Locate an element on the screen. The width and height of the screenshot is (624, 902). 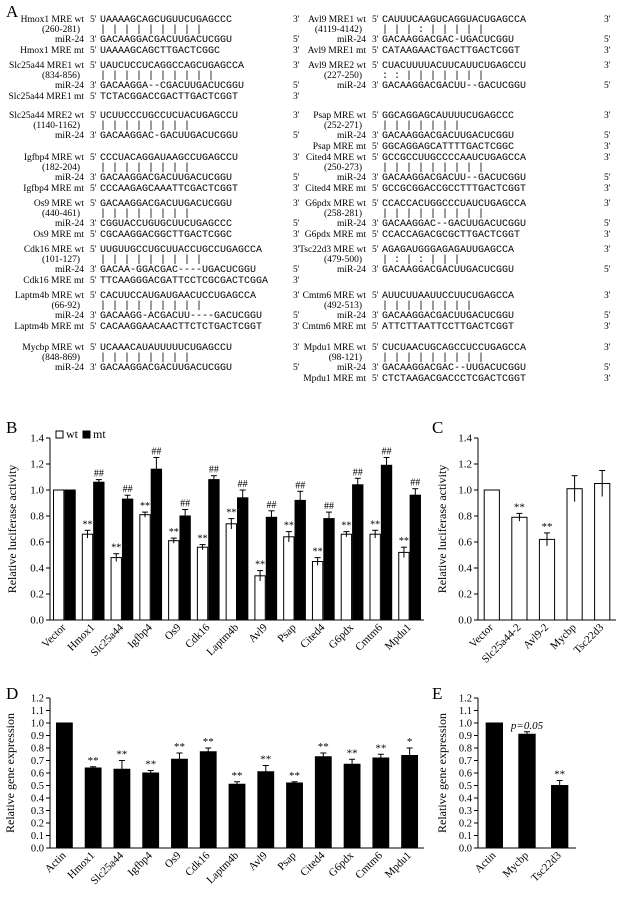
sig-label-e-1: p=0.05 is located at coordinates (527, 726).